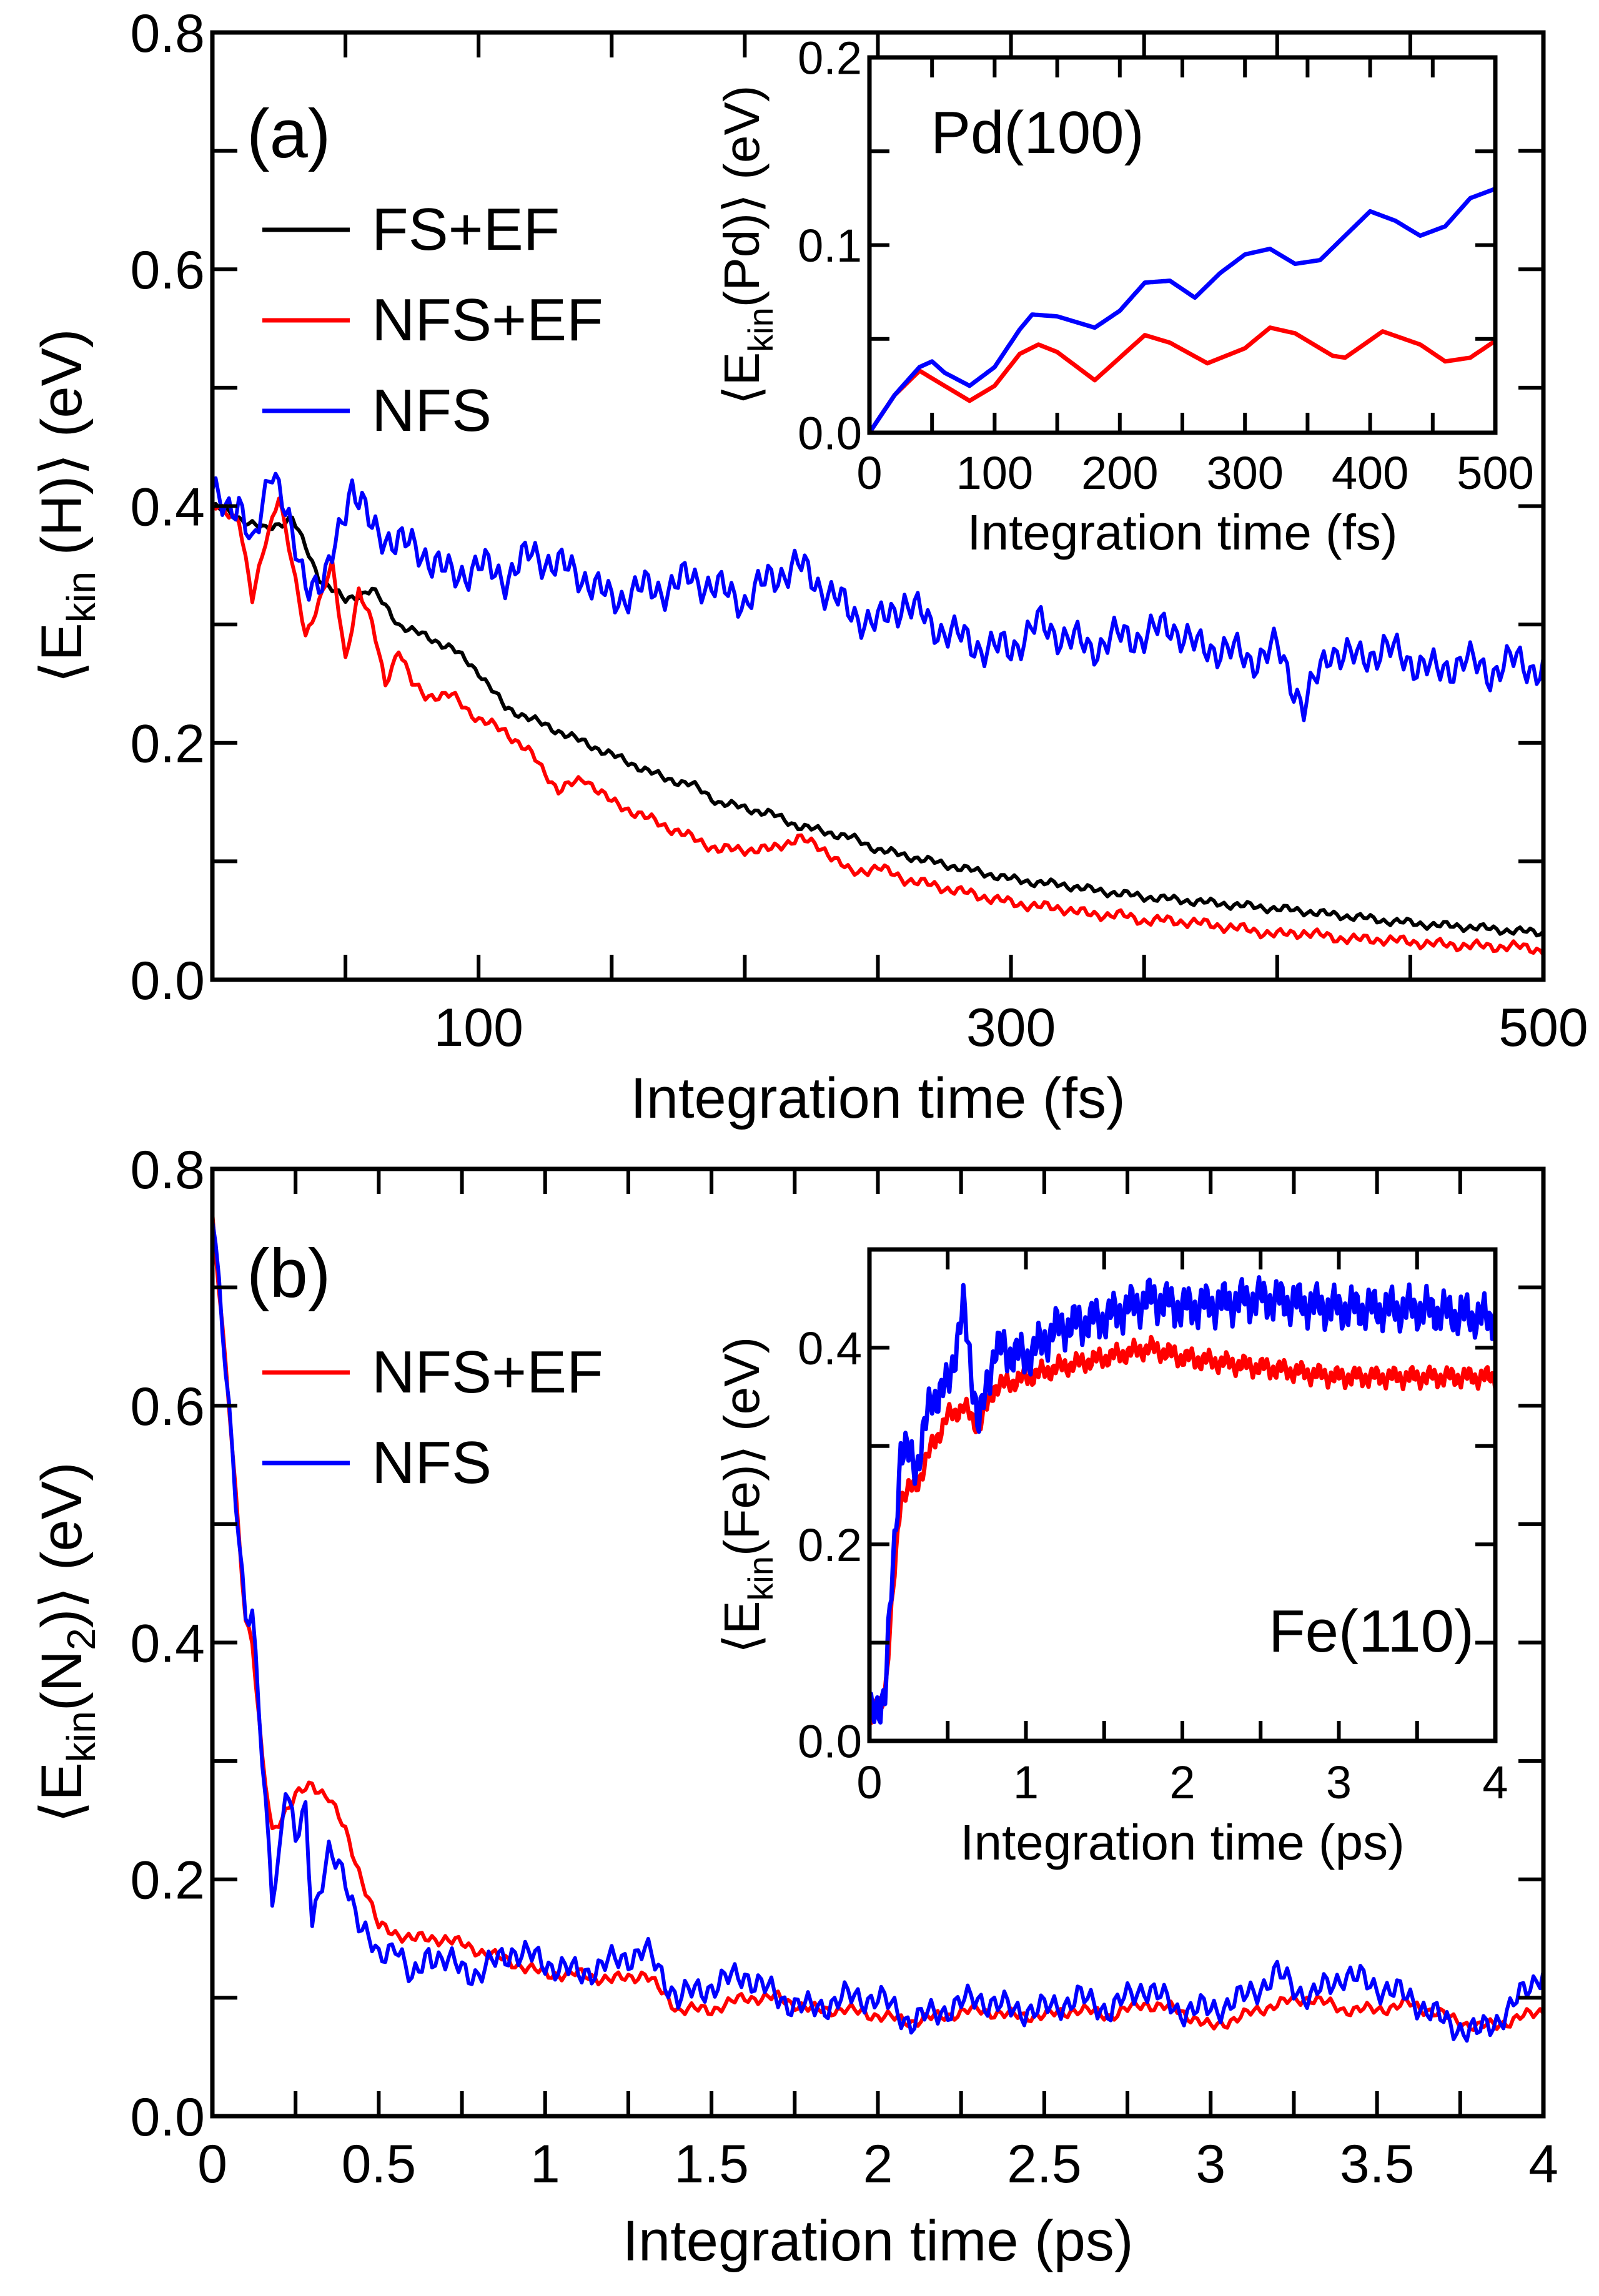 This screenshot has width=1599, height=2296. Describe the element at coordinates (67, 505) in the screenshot. I see `y-axis-title: ⟨Ekin (H)⟩ (eV)` at that location.